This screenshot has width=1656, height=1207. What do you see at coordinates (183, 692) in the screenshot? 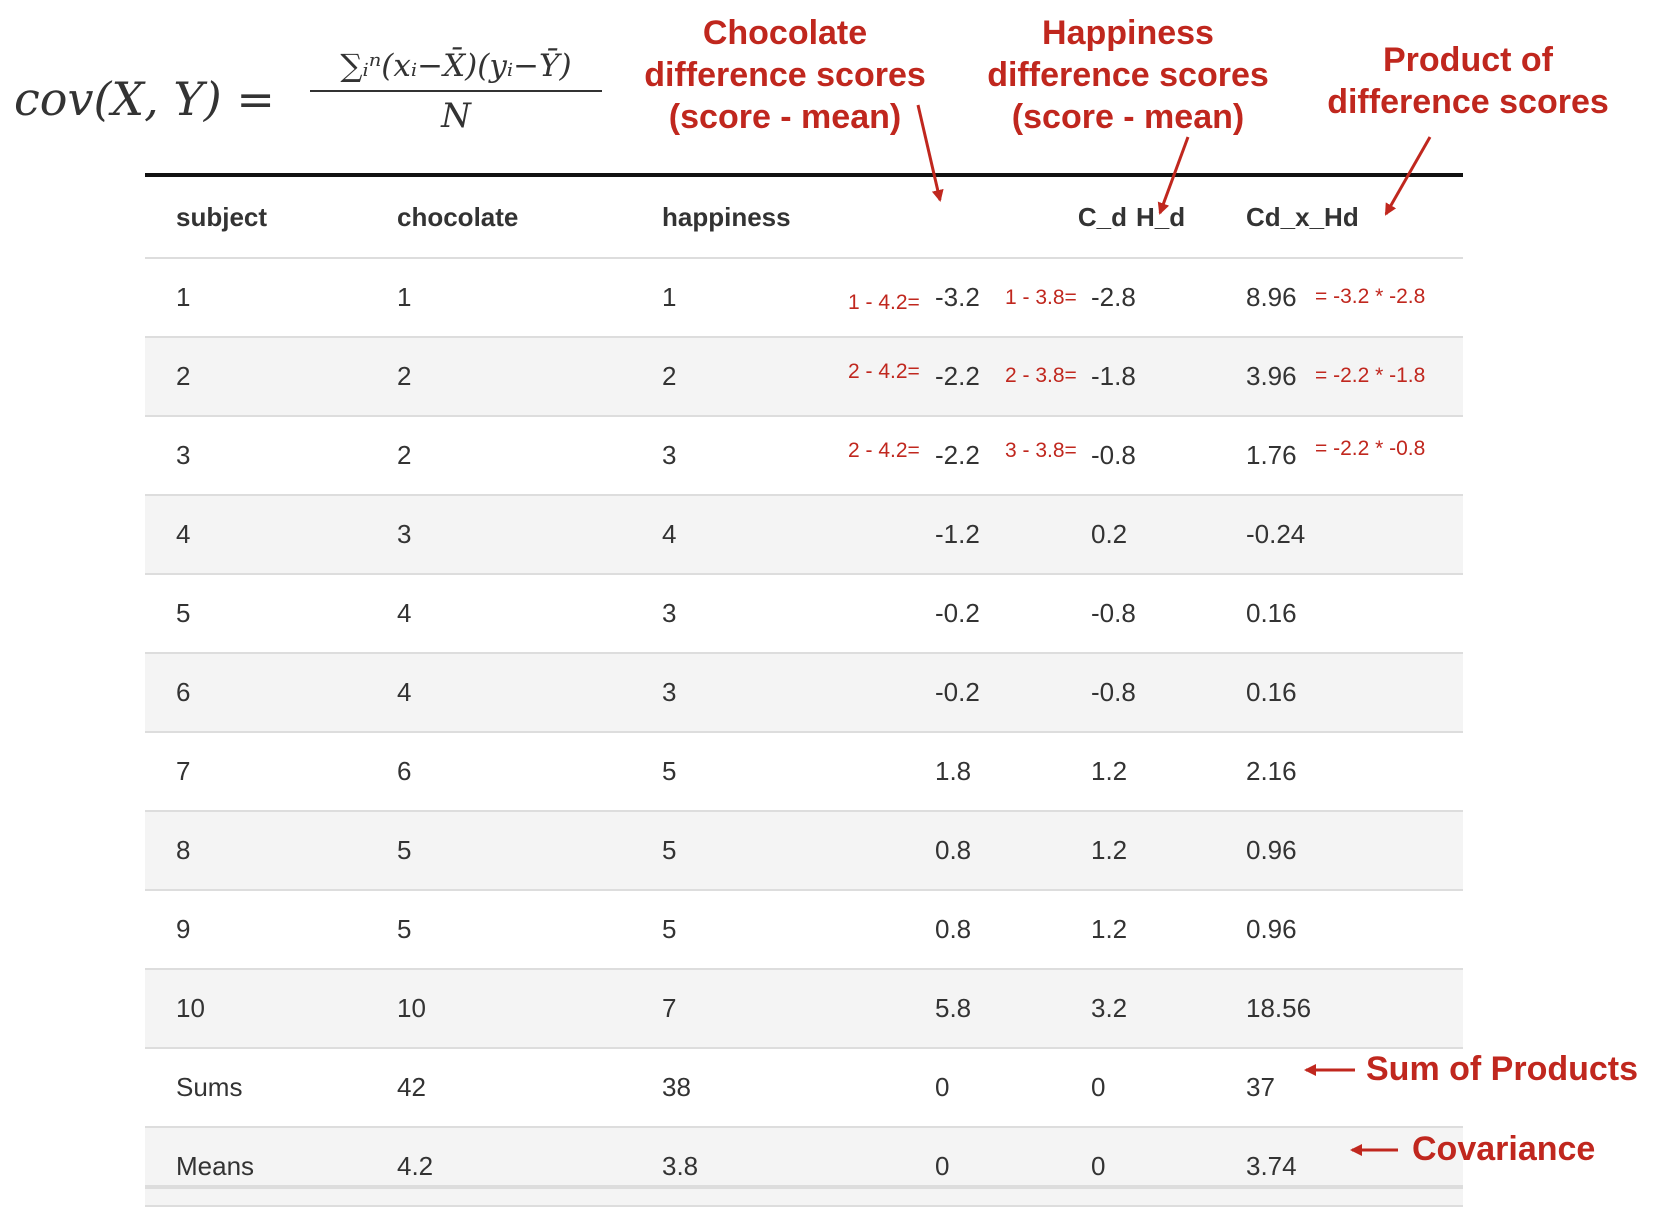
I see `cell-subject: 6` at bounding box center [183, 692].